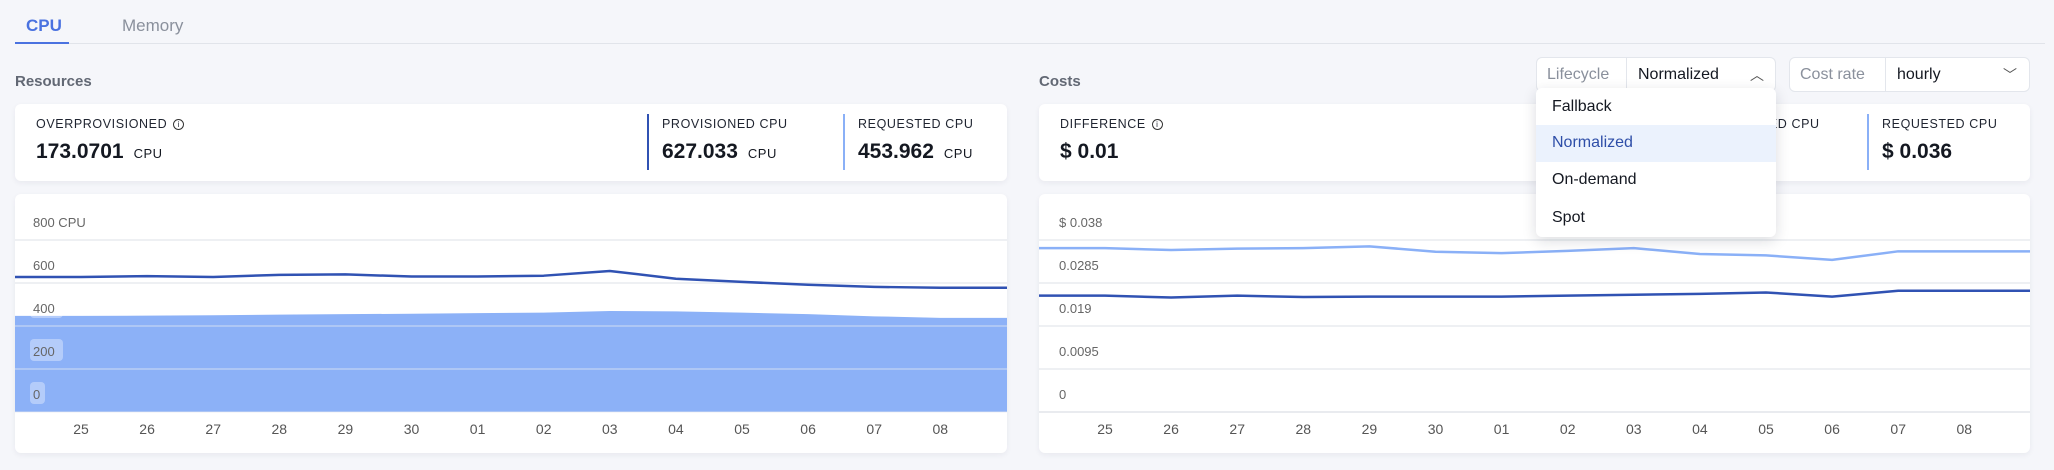 The image size is (2054, 470). I want to click on tab-divider, so click(1030, 43).